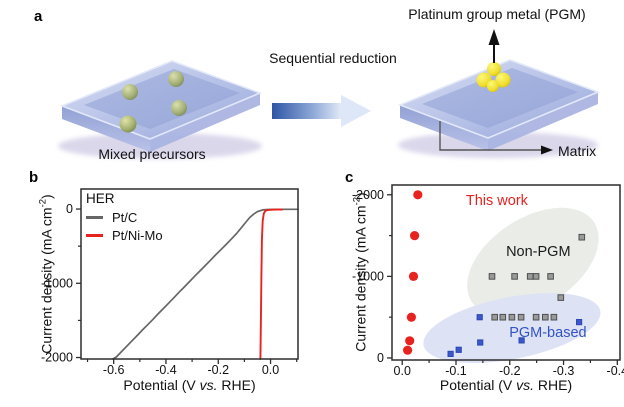  I want to click on legend-title: HER, so click(100, 198).